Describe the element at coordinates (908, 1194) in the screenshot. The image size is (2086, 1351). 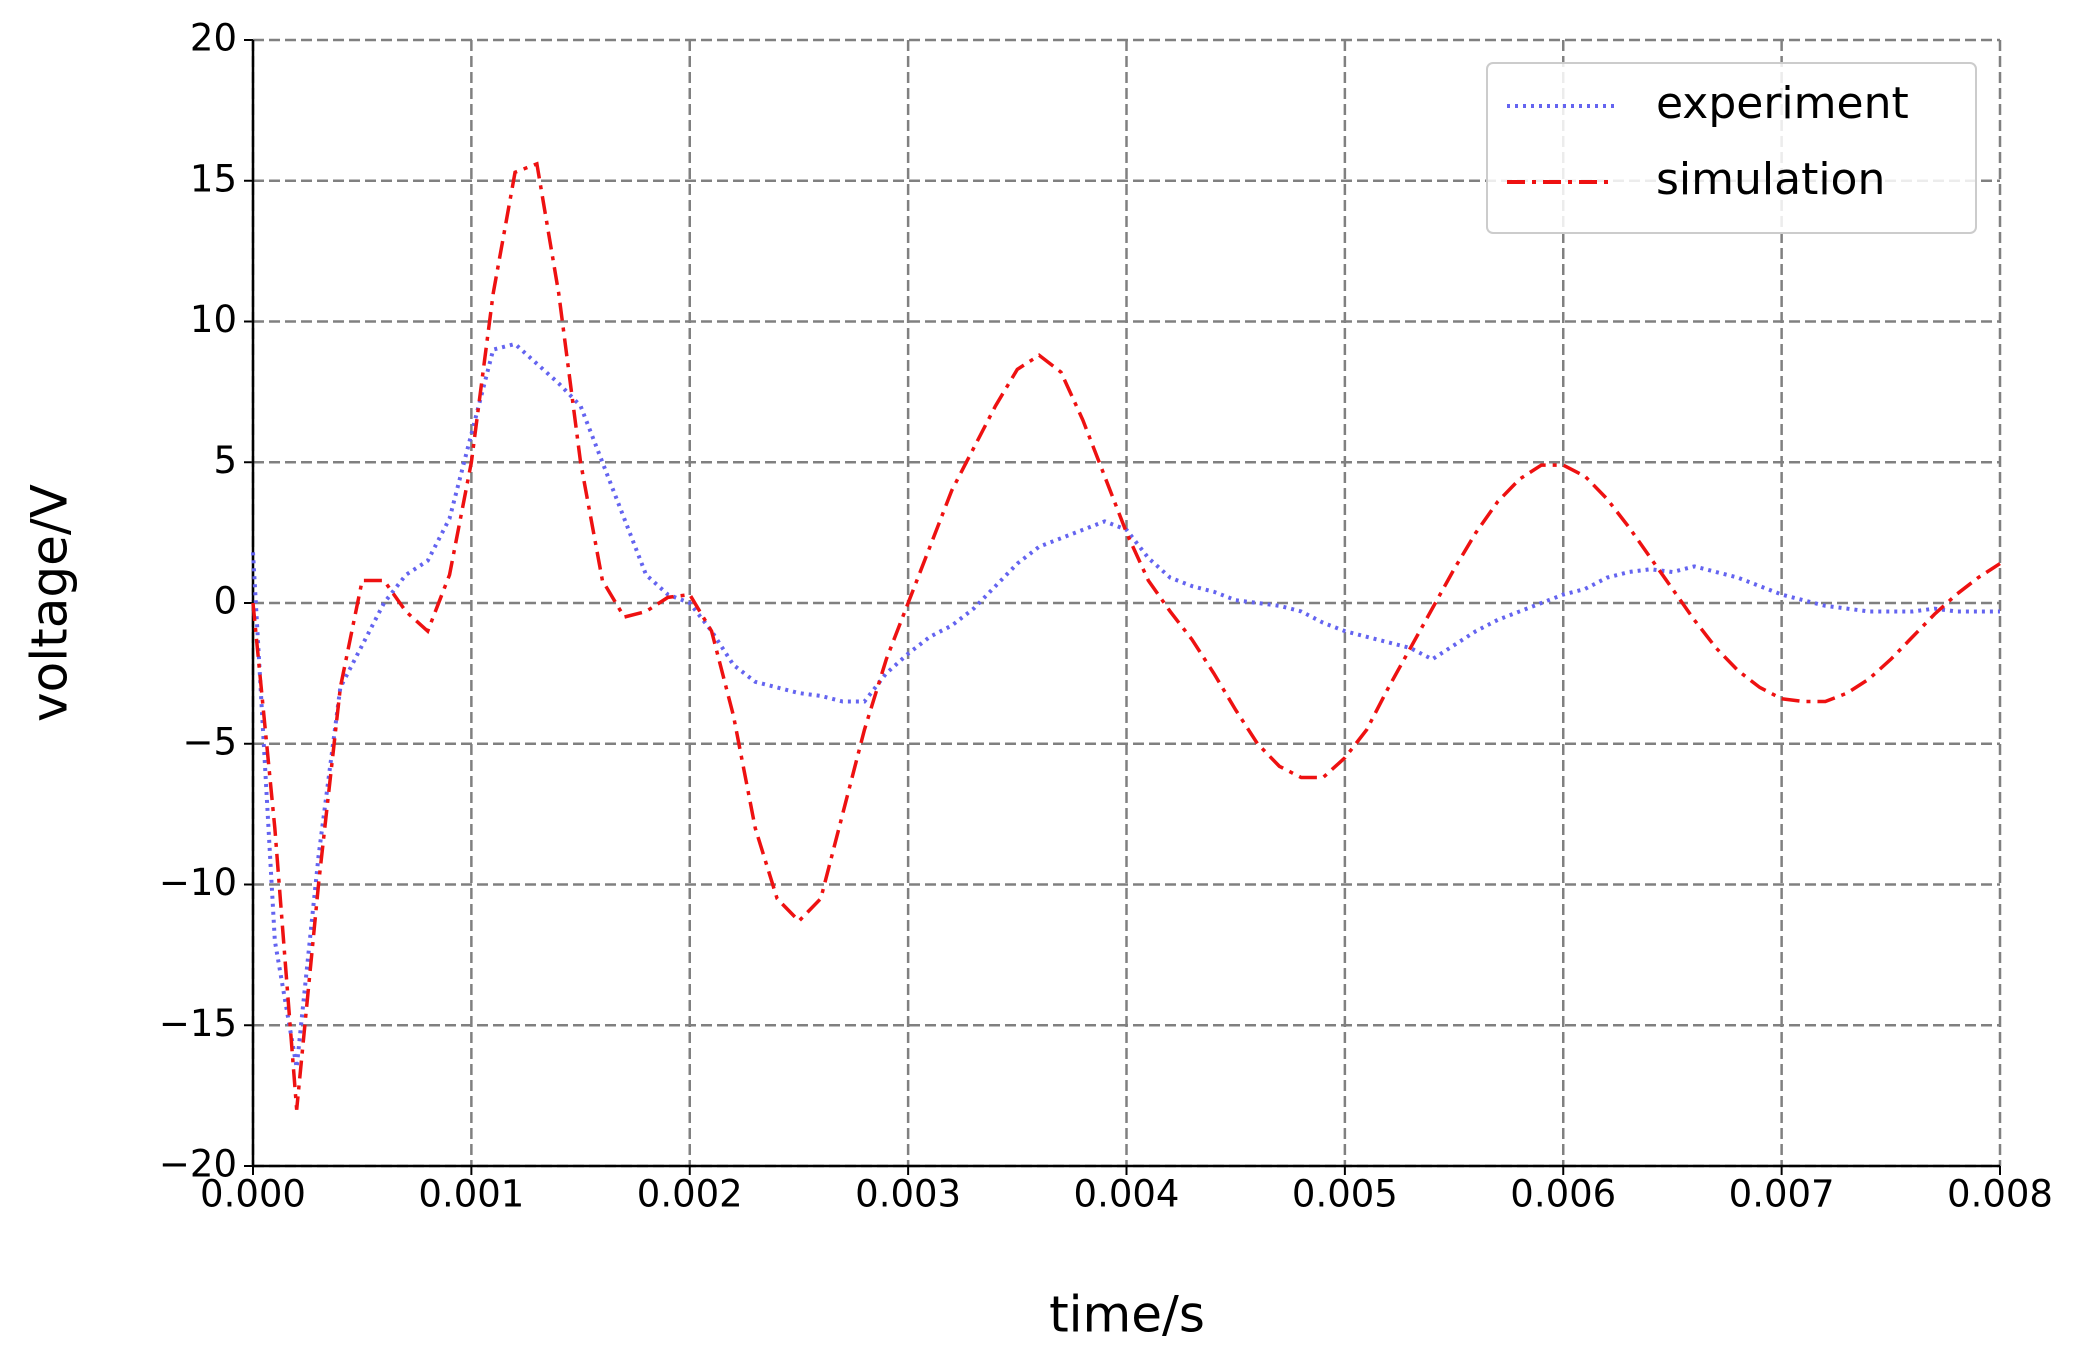
I see `x-tick-label: 0.003` at that location.